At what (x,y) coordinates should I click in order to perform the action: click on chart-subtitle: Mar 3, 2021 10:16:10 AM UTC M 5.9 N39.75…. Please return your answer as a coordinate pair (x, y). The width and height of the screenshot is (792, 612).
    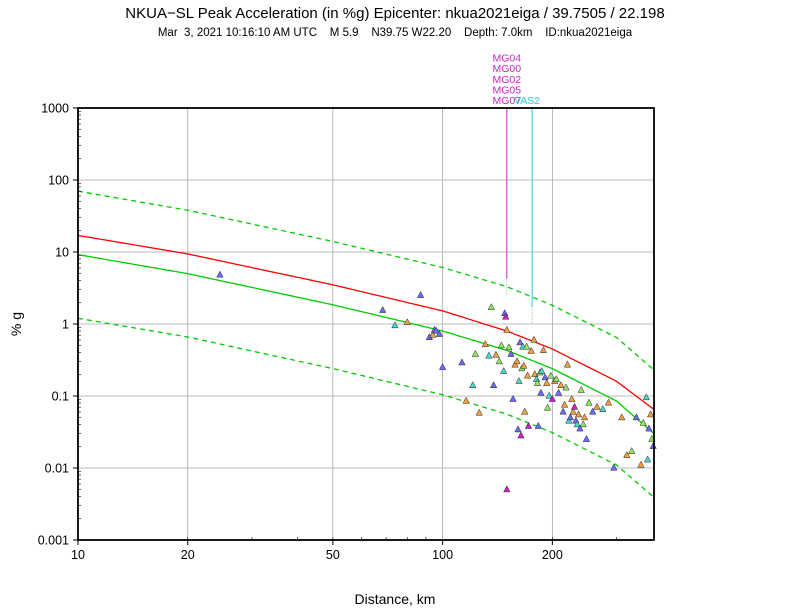
    Looking at the image, I should click on (395, 33).